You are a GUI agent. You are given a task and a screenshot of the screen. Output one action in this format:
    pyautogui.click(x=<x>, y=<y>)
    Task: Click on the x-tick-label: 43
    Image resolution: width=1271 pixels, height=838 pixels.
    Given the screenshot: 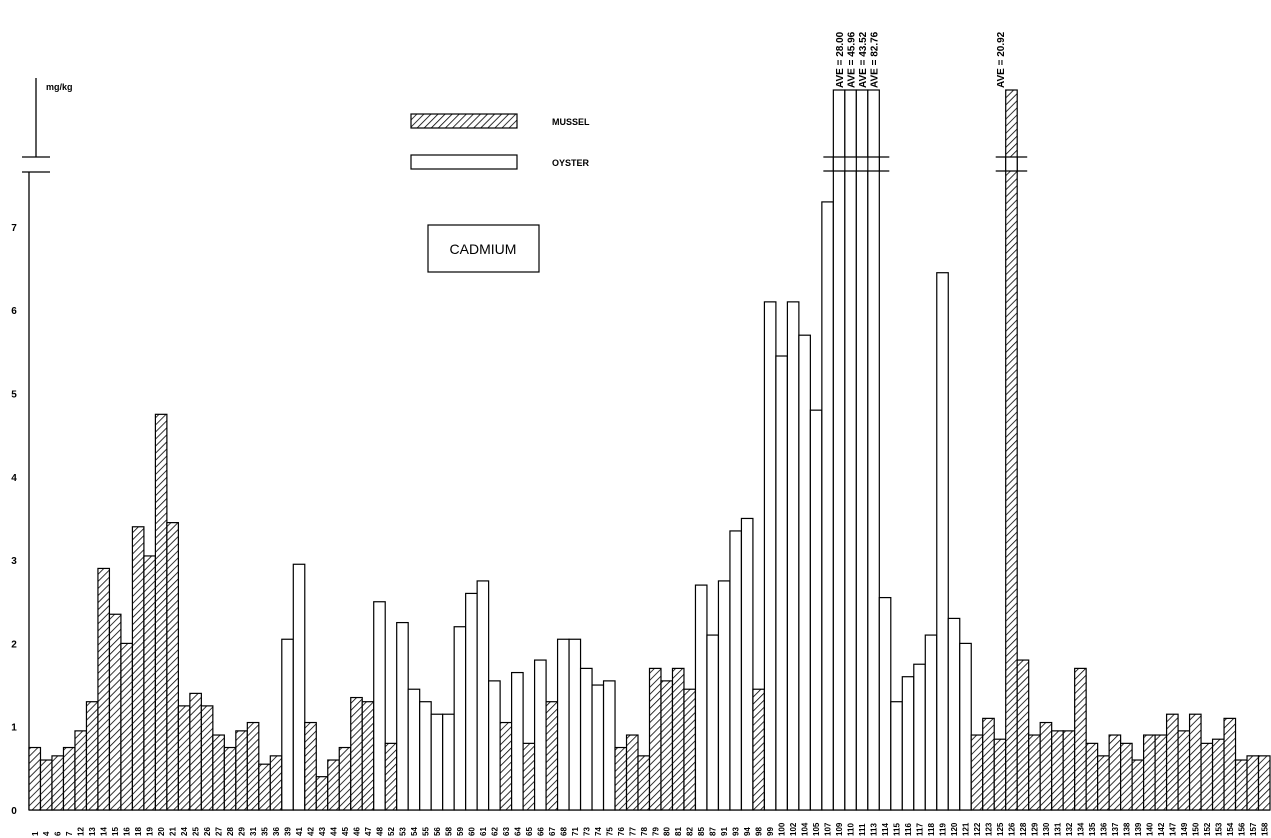 What is the action you would take?
    pyautogui.click(x=322, y=831)
    